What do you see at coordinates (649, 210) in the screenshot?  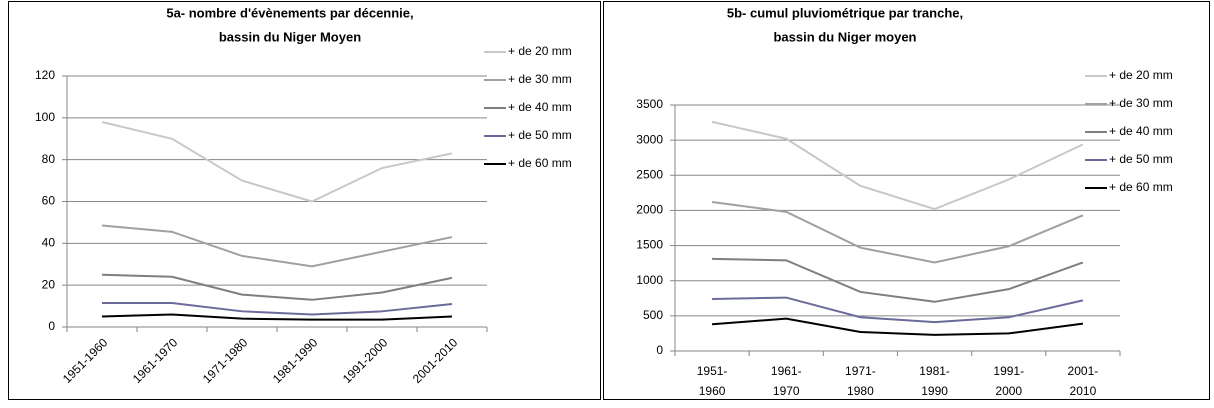 I see `y-tick-label: 2000` at bounding box center [649, 210].